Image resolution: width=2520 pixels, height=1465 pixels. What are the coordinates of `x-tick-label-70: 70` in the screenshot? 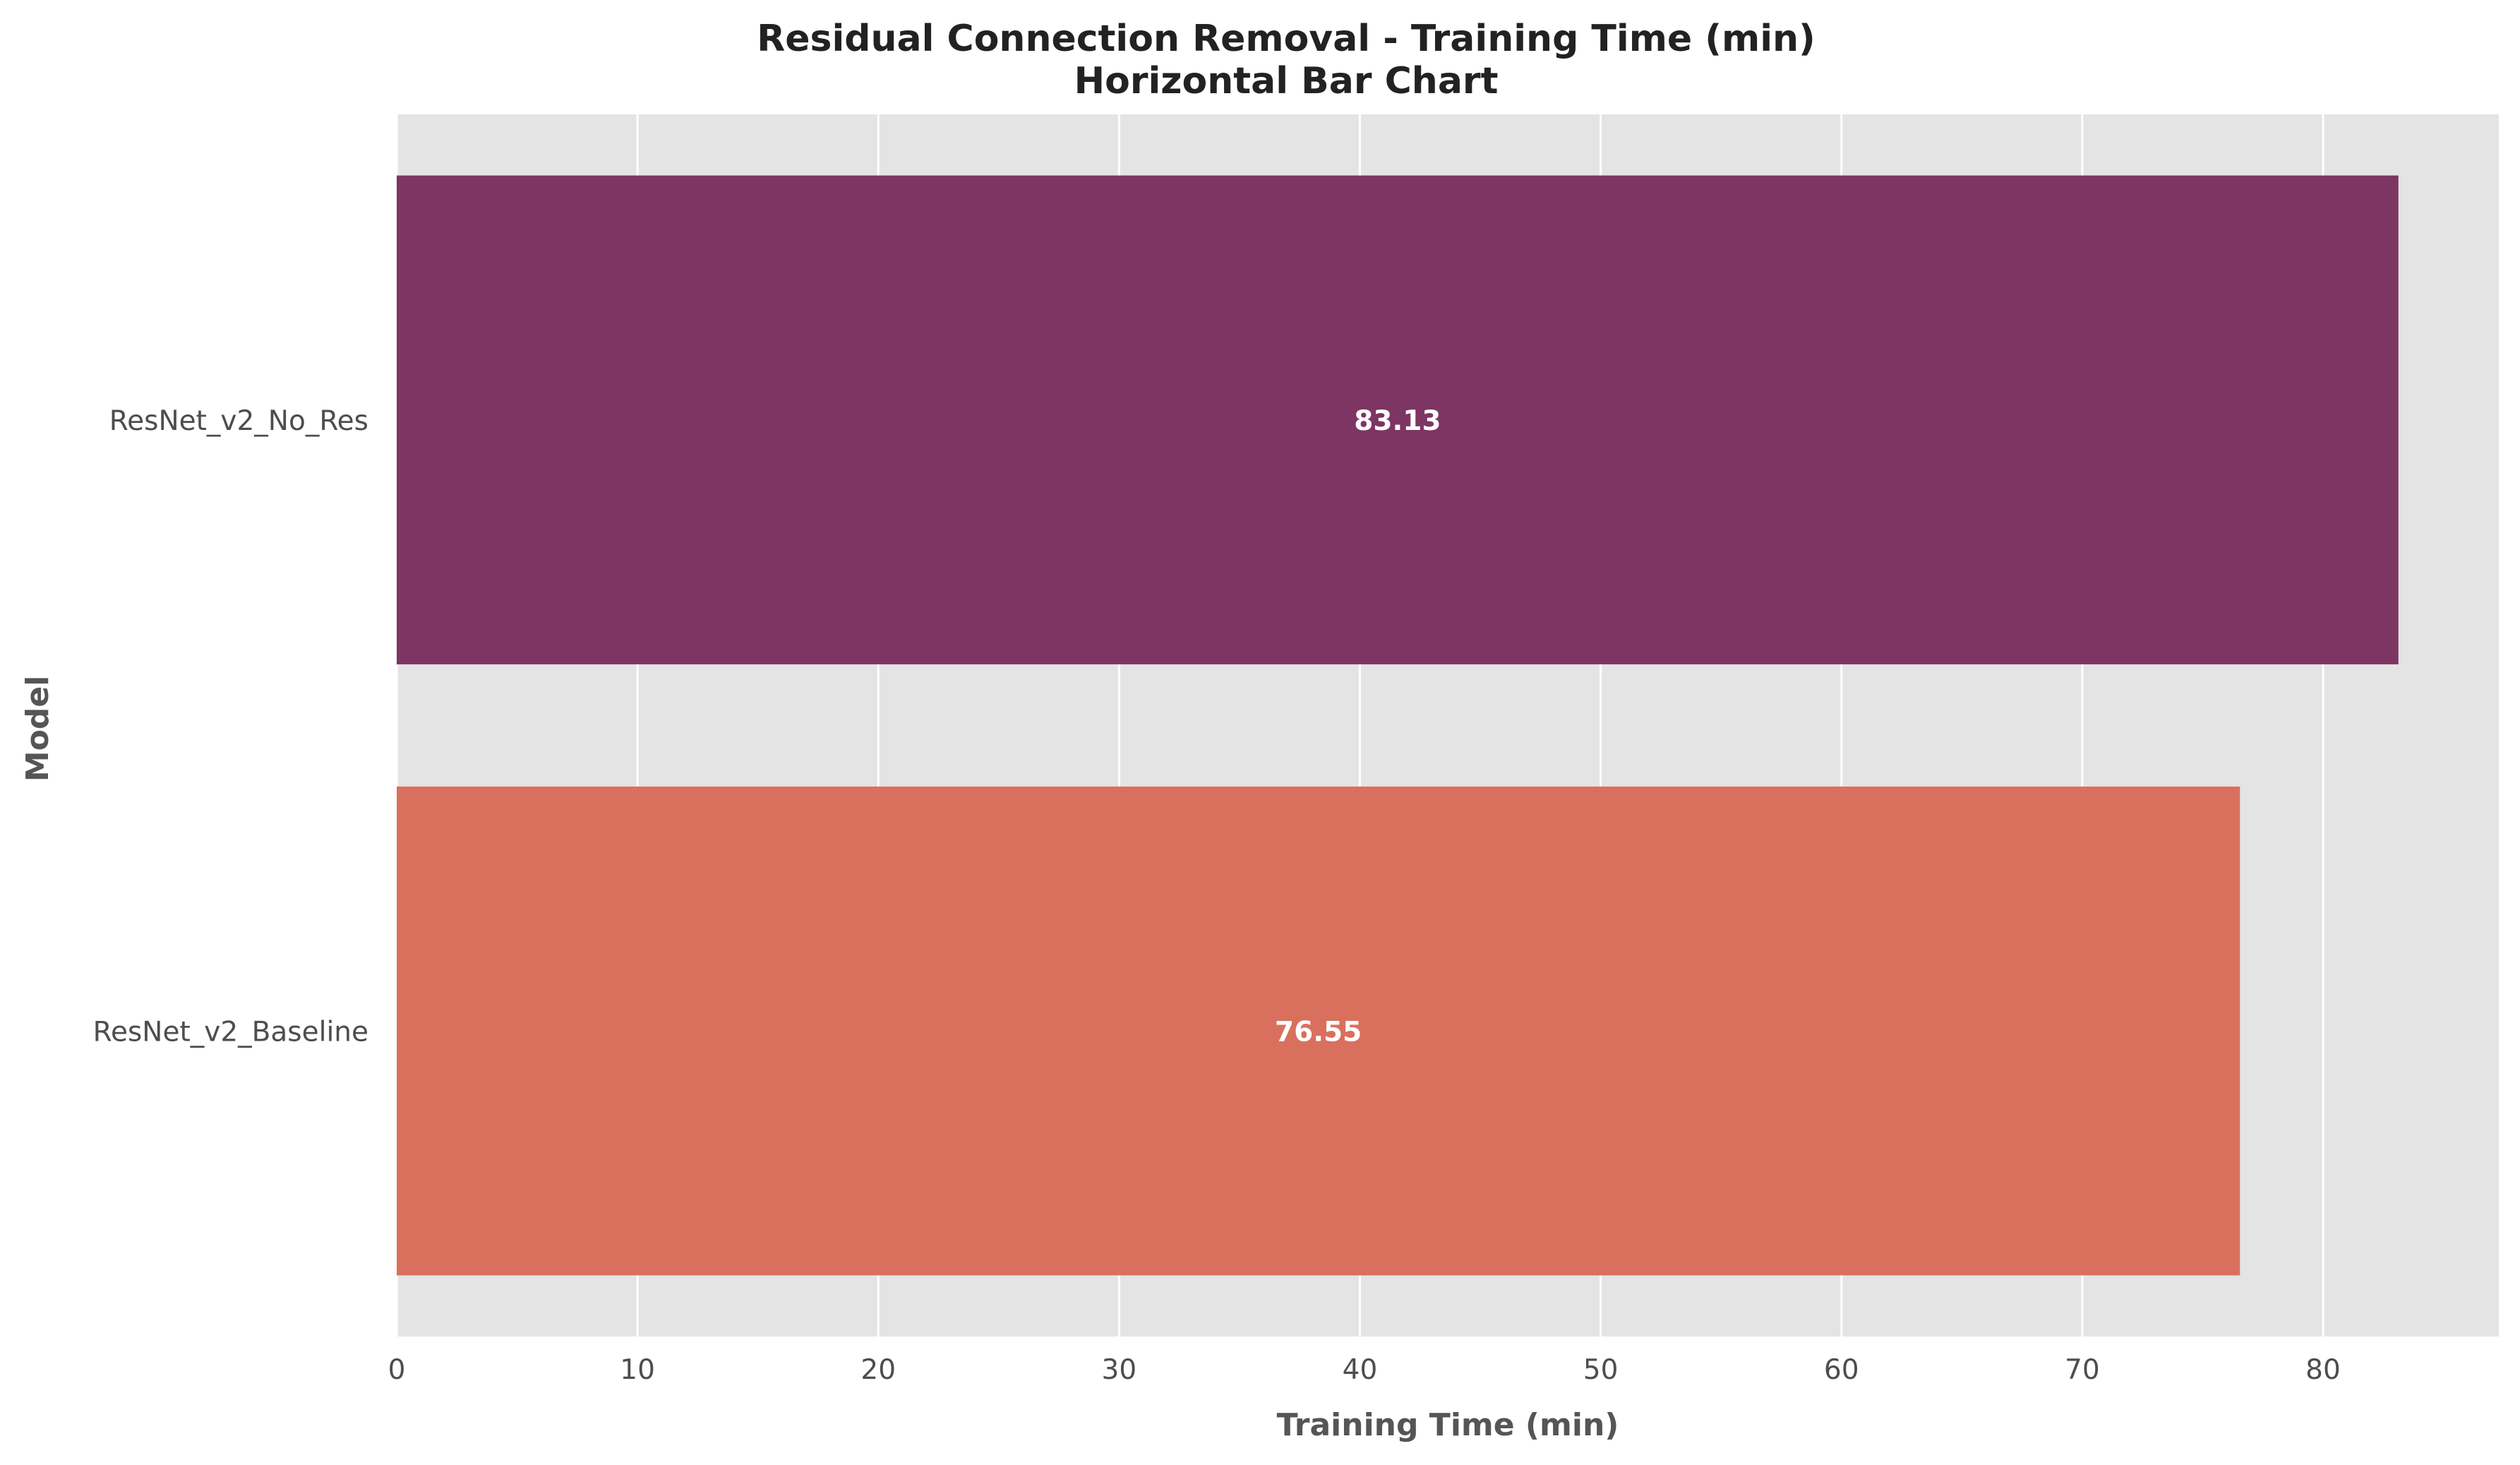 It's located at (2083, 1370).